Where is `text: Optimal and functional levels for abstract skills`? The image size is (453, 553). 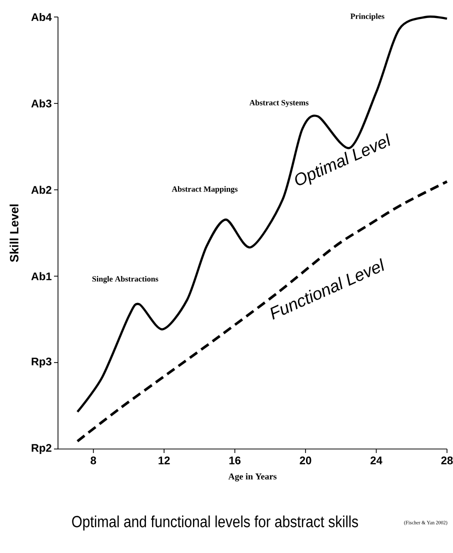 text: Optimal and functional levels for abstract skills is located at coordinates (215, 522).